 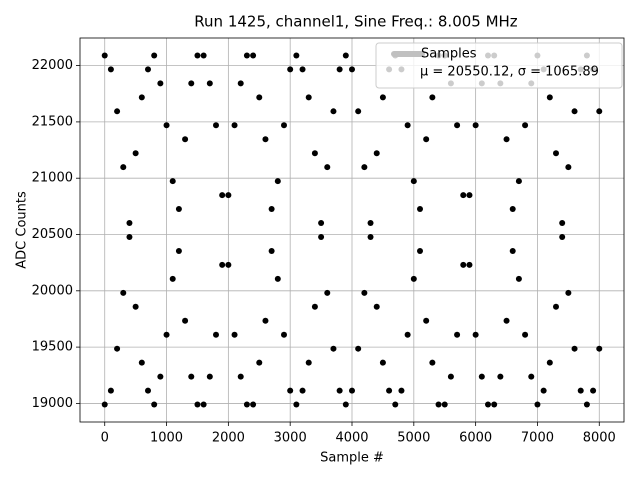 I want to click on x-axis-label: Sample #, so click(x=352, y=458).